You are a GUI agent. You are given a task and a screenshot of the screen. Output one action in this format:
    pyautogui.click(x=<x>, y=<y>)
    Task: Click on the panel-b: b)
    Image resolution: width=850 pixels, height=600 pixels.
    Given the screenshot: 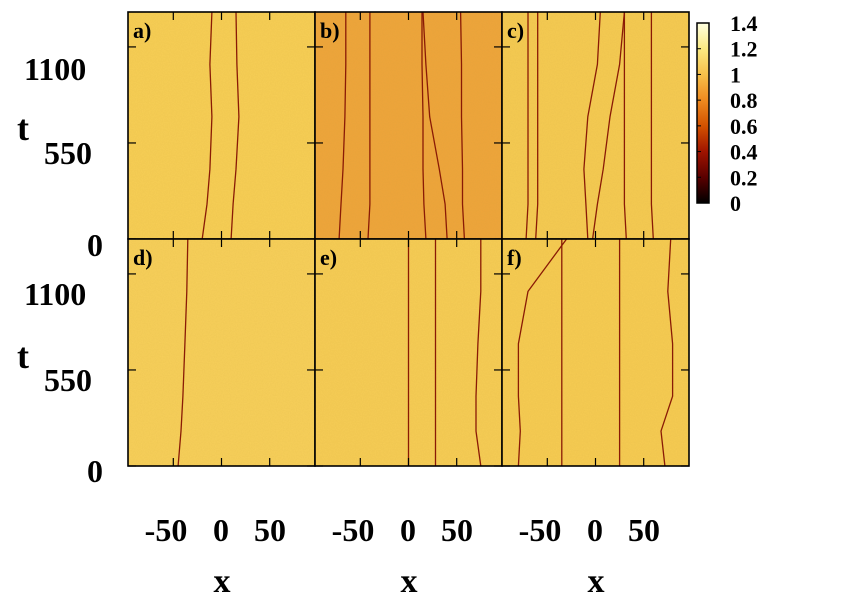 What is the action you would take?
    pyautogui.click(x=408, y=125)
    